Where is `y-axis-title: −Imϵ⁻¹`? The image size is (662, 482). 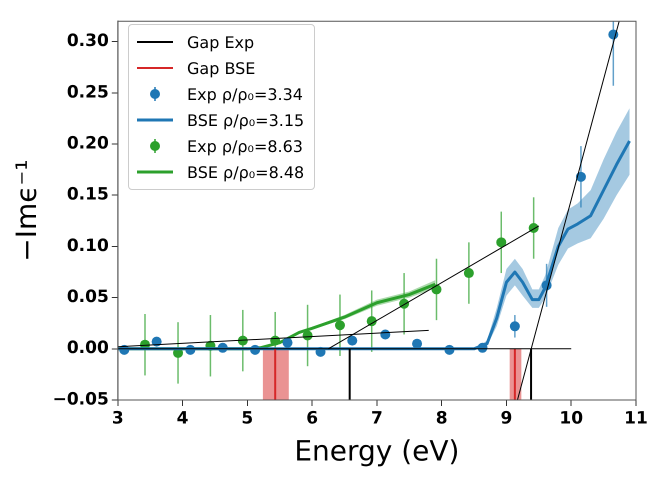 y-axis-title: −Imϵ⁻¹ is located at coordinates (27, 210).